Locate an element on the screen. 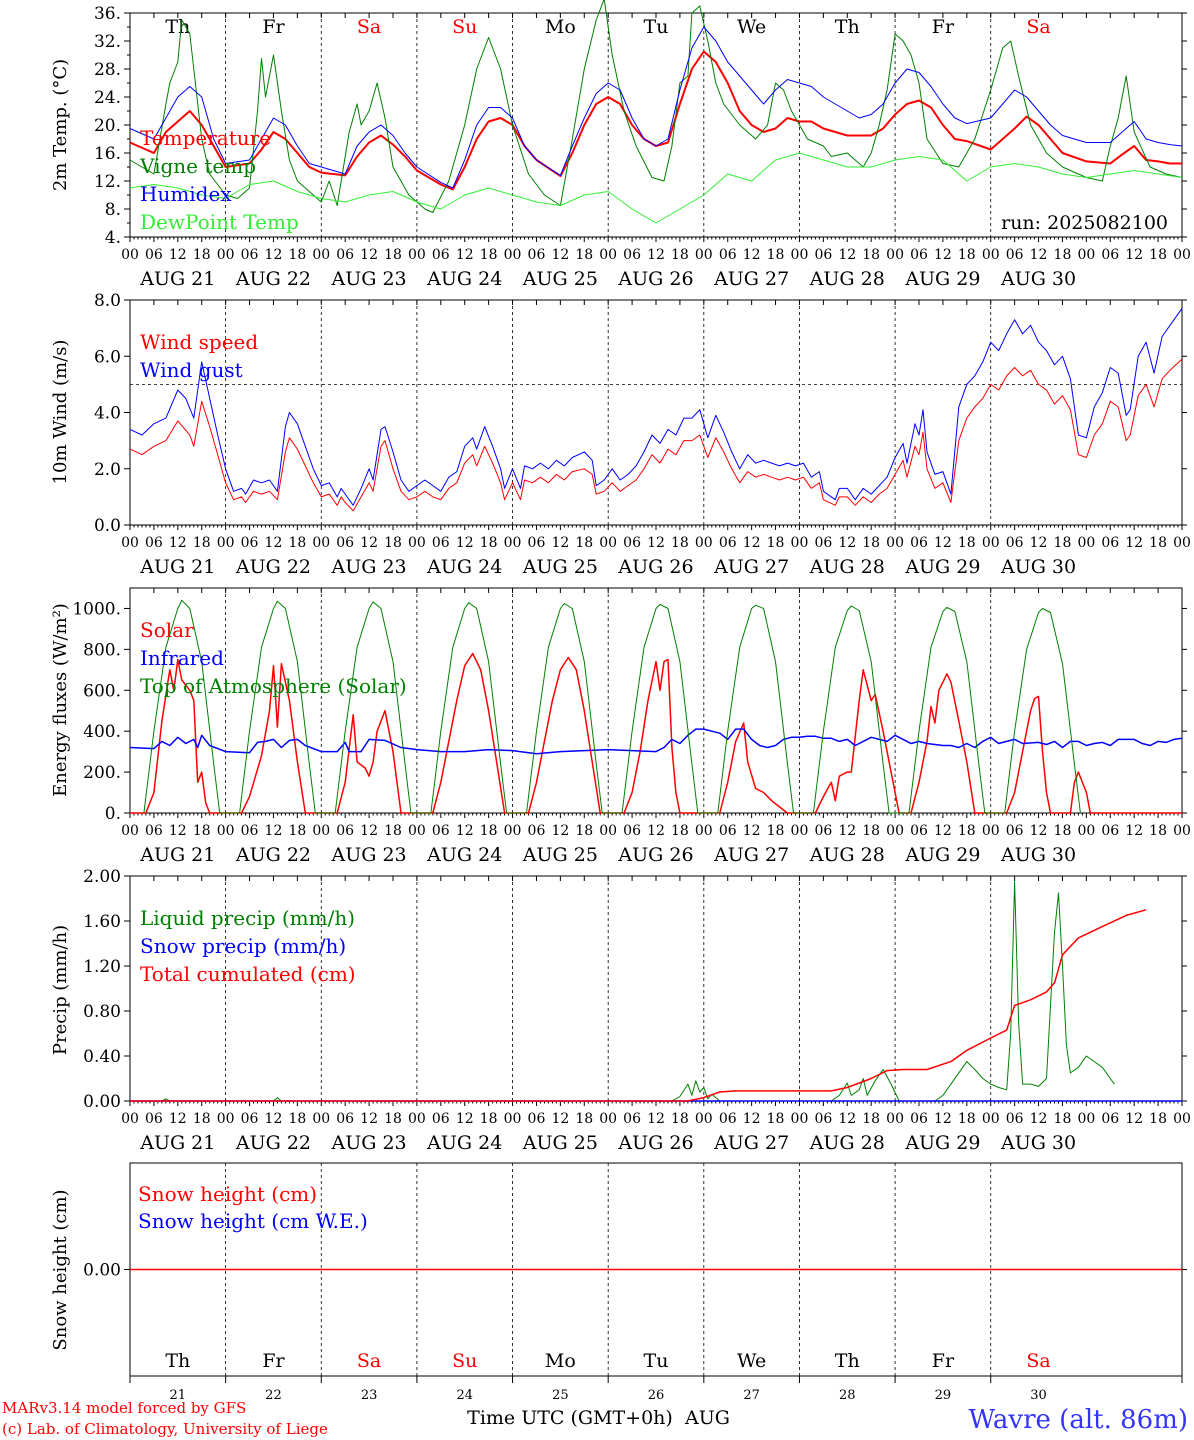  date-label: AUG 25 is located at coordinates (560, 567).